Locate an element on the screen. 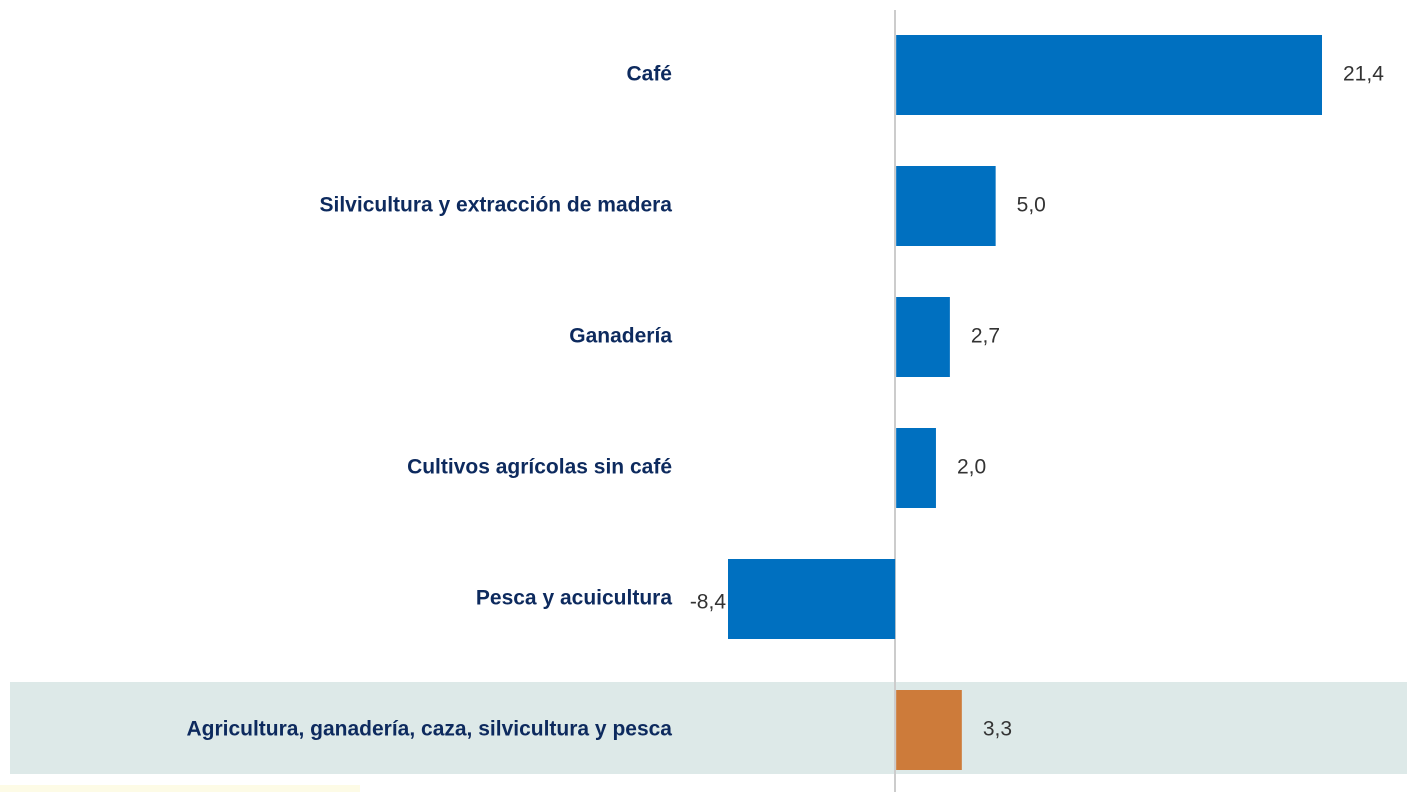 The height and width of the screenshot is (792, 1407). value-label: 2,7 is located at coordinates (985, 336).